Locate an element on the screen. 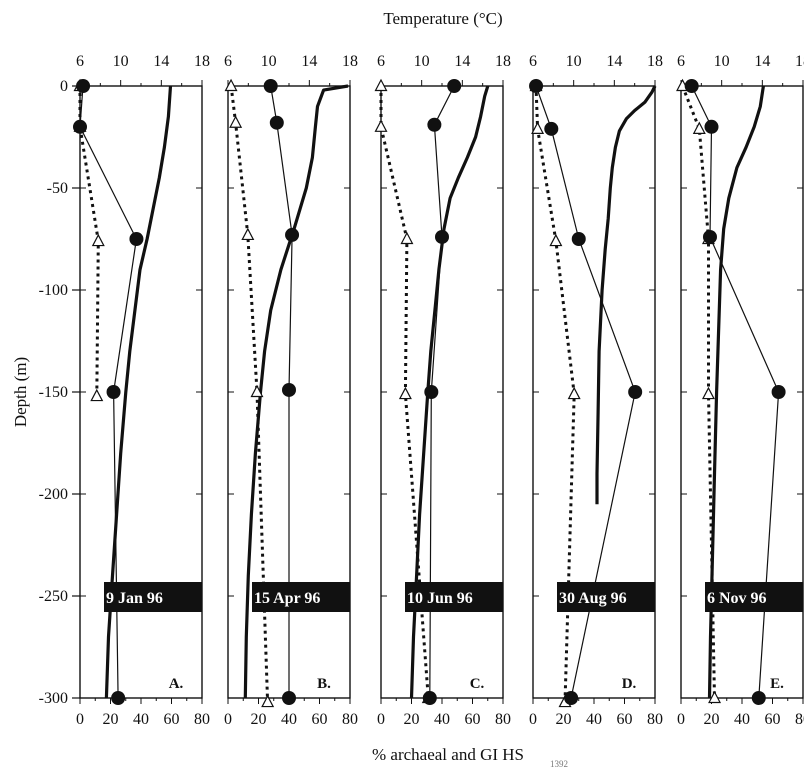 The image size is (804, 771). panel-d: 6 10 14 18 0 20 40 60 80 30 Aug 96 D. is located at coordinates (596, 390).